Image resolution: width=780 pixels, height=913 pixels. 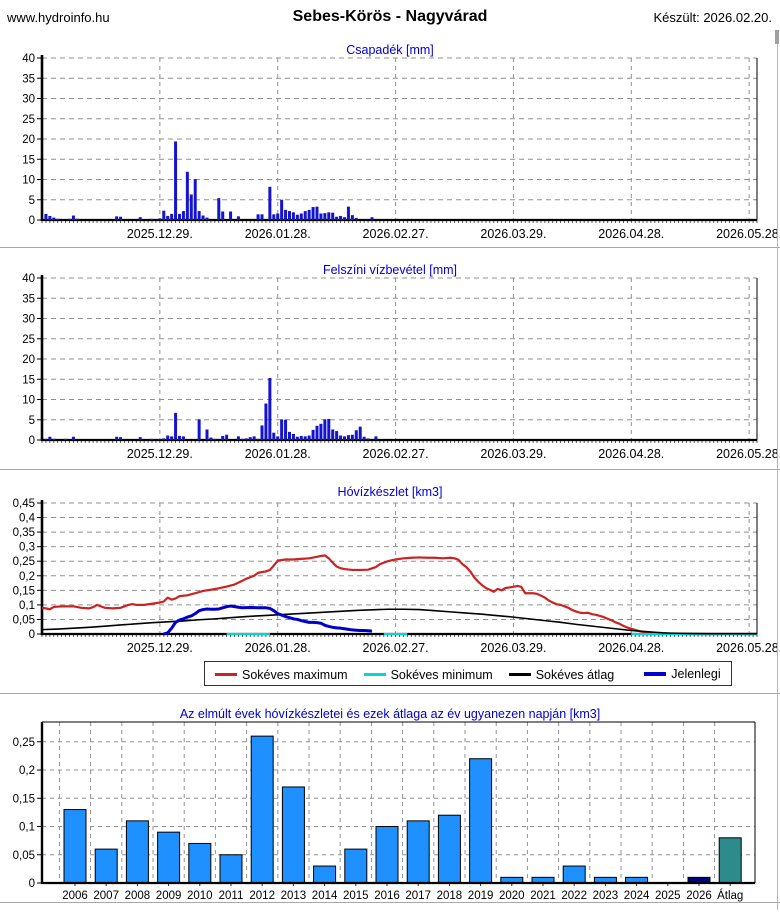 What do you see at coordinates (106, 896) in the screenshot?
I see `svg-text: 2007` at bounding box center [106, 896].